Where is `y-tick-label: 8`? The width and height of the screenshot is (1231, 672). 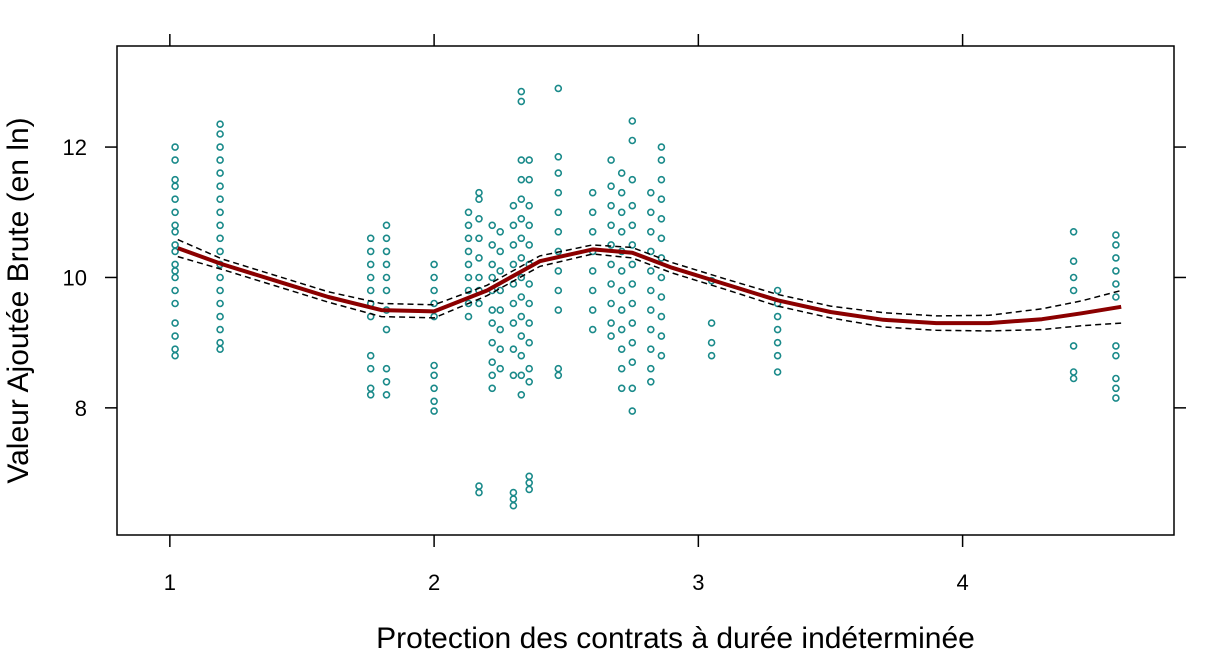
y-tick-label: 8 is located at coordinates (81, 408).